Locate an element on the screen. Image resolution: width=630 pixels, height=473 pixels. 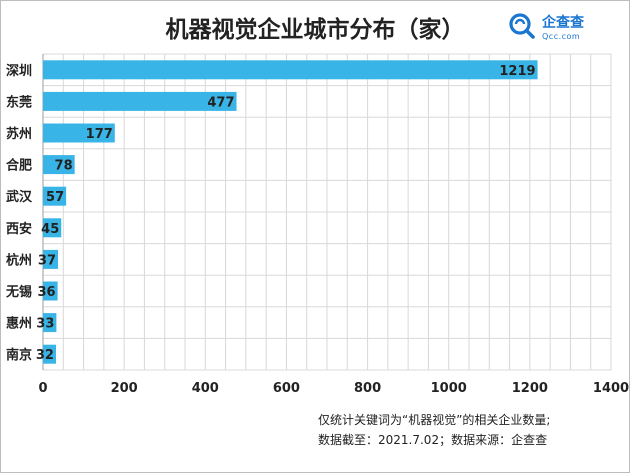
bar-value-label: 32 is located at coordinates (45, 355).